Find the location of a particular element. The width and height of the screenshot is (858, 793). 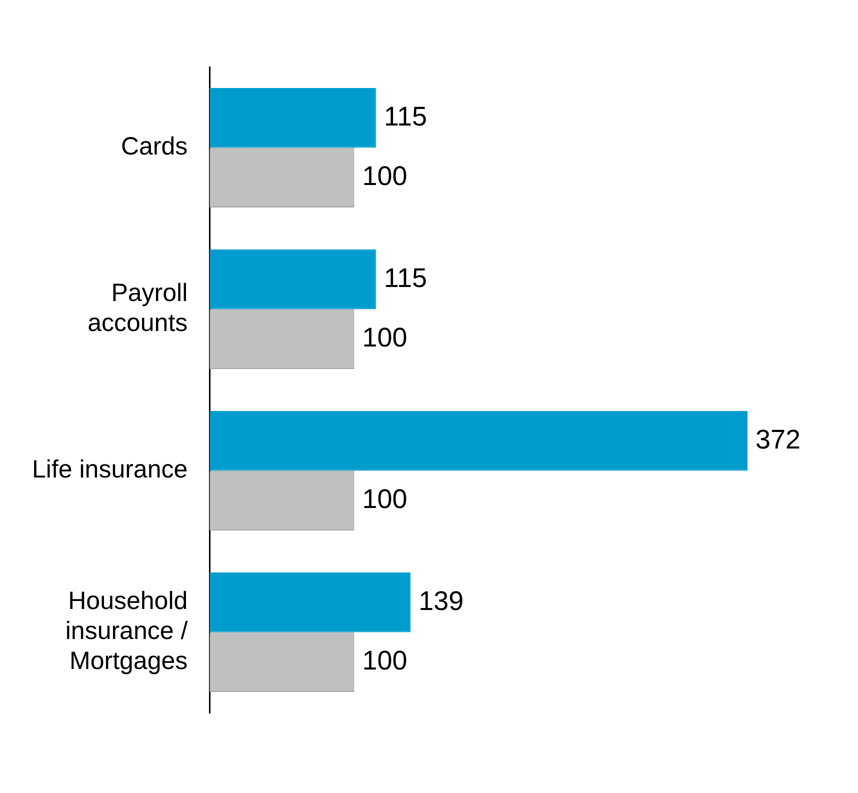

y-tick-label: Payroll accounts is located at coordinates (138, 308).